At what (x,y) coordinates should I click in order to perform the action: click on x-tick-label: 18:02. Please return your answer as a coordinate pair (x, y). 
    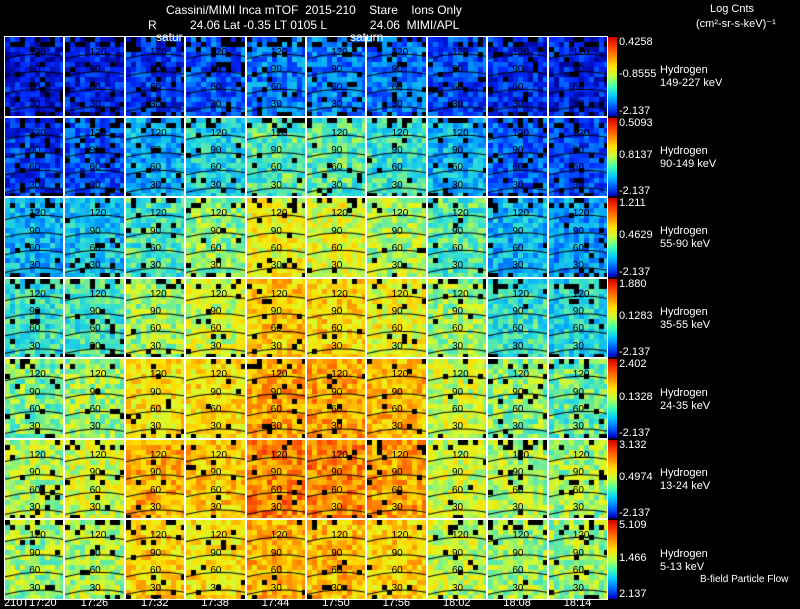
    Looking at the image, I should click on (457, 603).